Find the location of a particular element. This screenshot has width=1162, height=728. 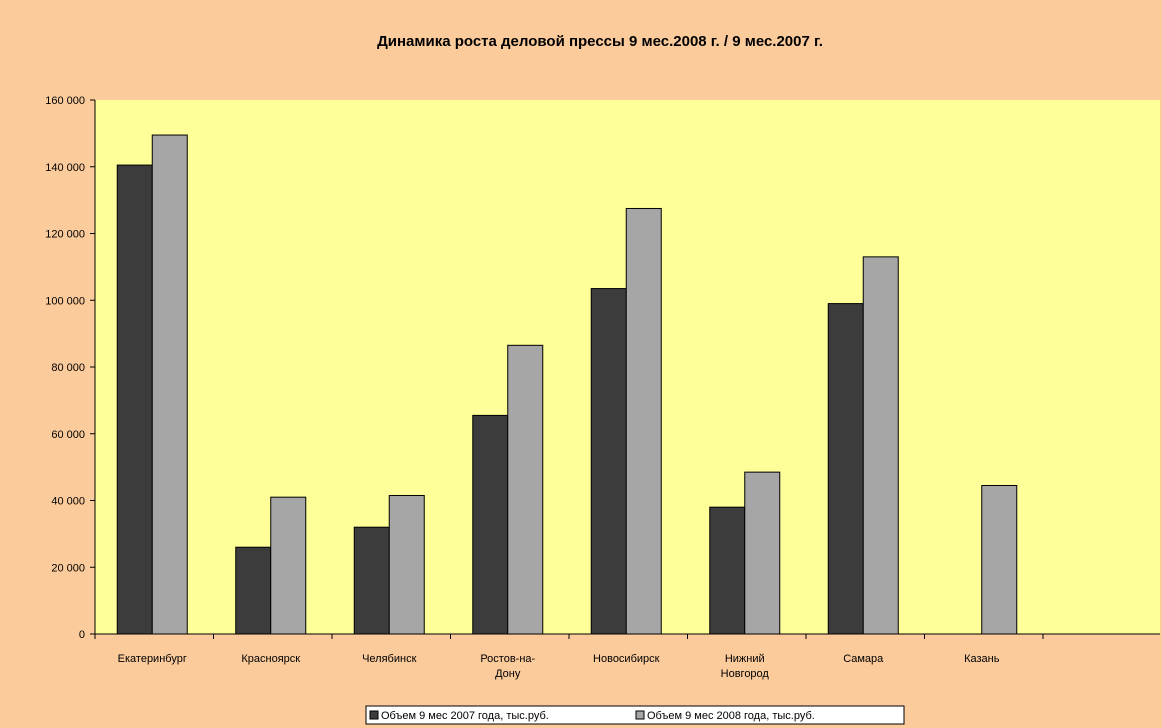

x-category-label: Новгород is located at coordinates (745, 674).